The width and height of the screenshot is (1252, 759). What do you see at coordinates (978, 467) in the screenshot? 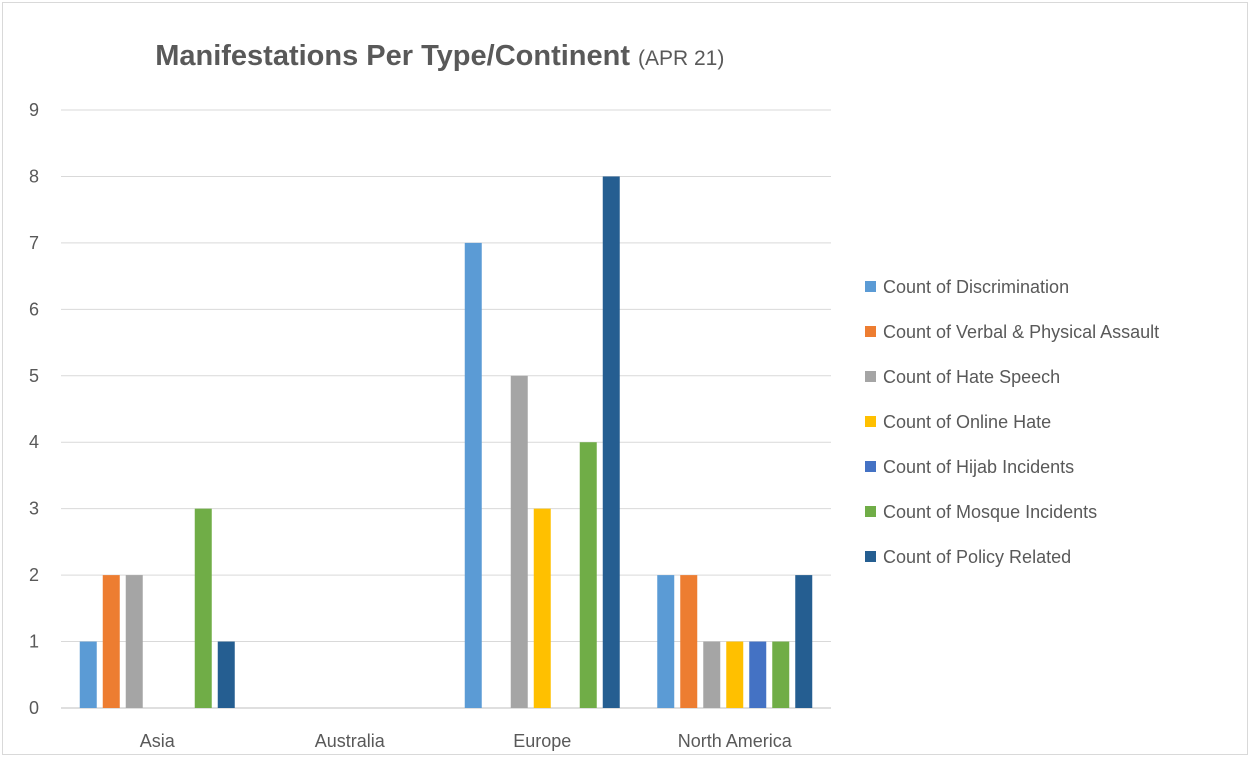
I see `legend-label: Count of Hijab Incidents` at bounding box center [978, 467].